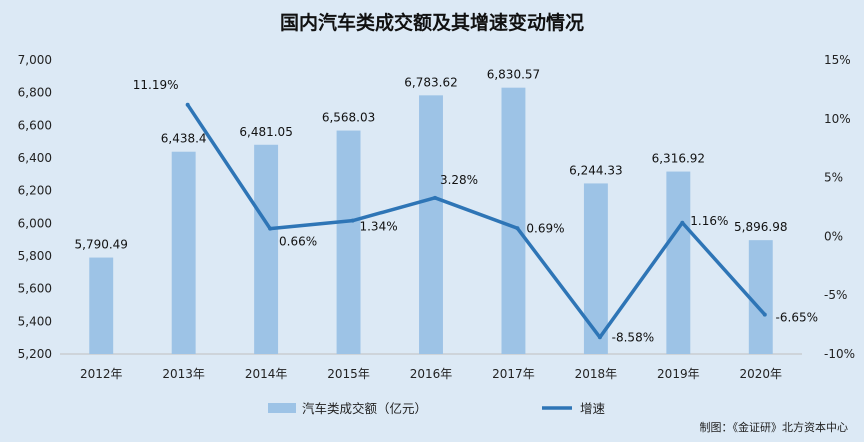 This screenshot has width=864, height=442. Describe the element at coordinates (265, 132) in the screenshot. I see `bar-data-label: 6,481.05` at that location.